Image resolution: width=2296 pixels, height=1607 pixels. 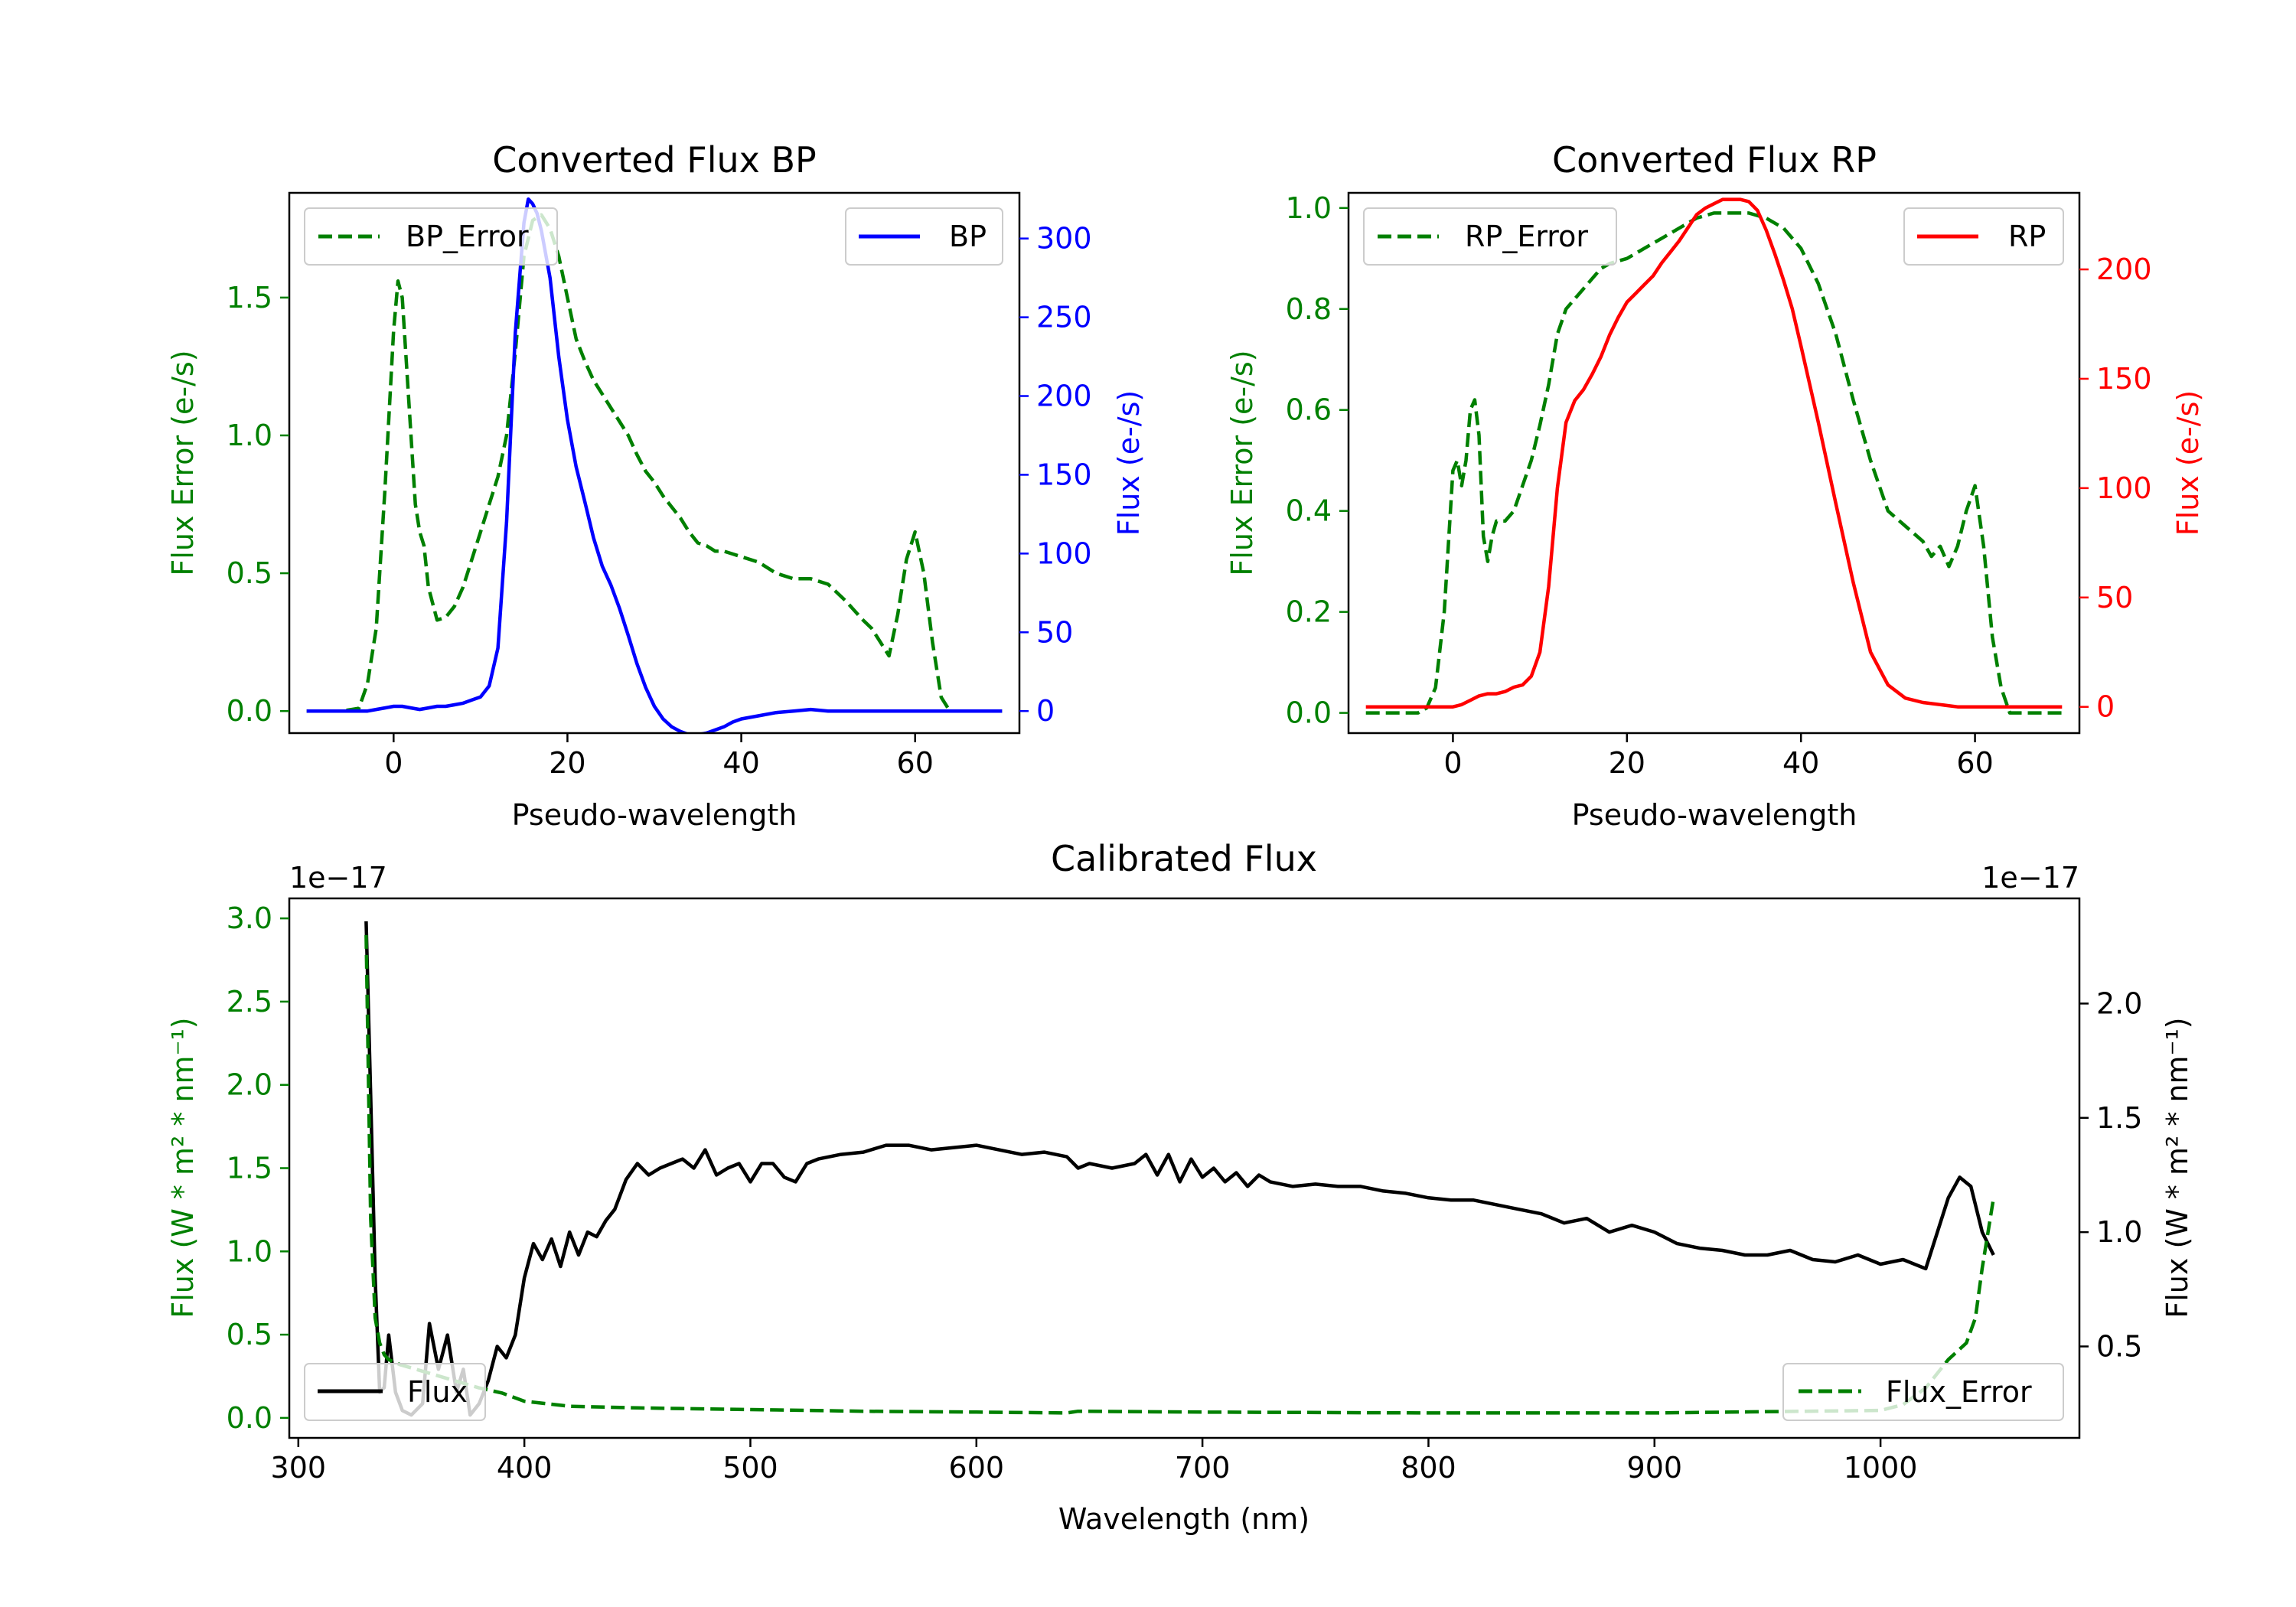 I want to click on flux-error-legend-box, so click(x=1923, y=1392).